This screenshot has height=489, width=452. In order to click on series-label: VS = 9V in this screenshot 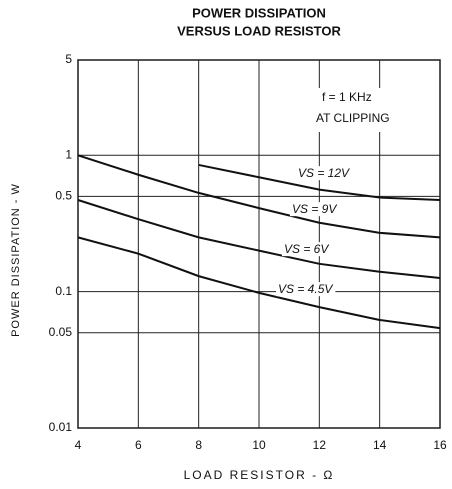, I will do `click(314, 209)`.